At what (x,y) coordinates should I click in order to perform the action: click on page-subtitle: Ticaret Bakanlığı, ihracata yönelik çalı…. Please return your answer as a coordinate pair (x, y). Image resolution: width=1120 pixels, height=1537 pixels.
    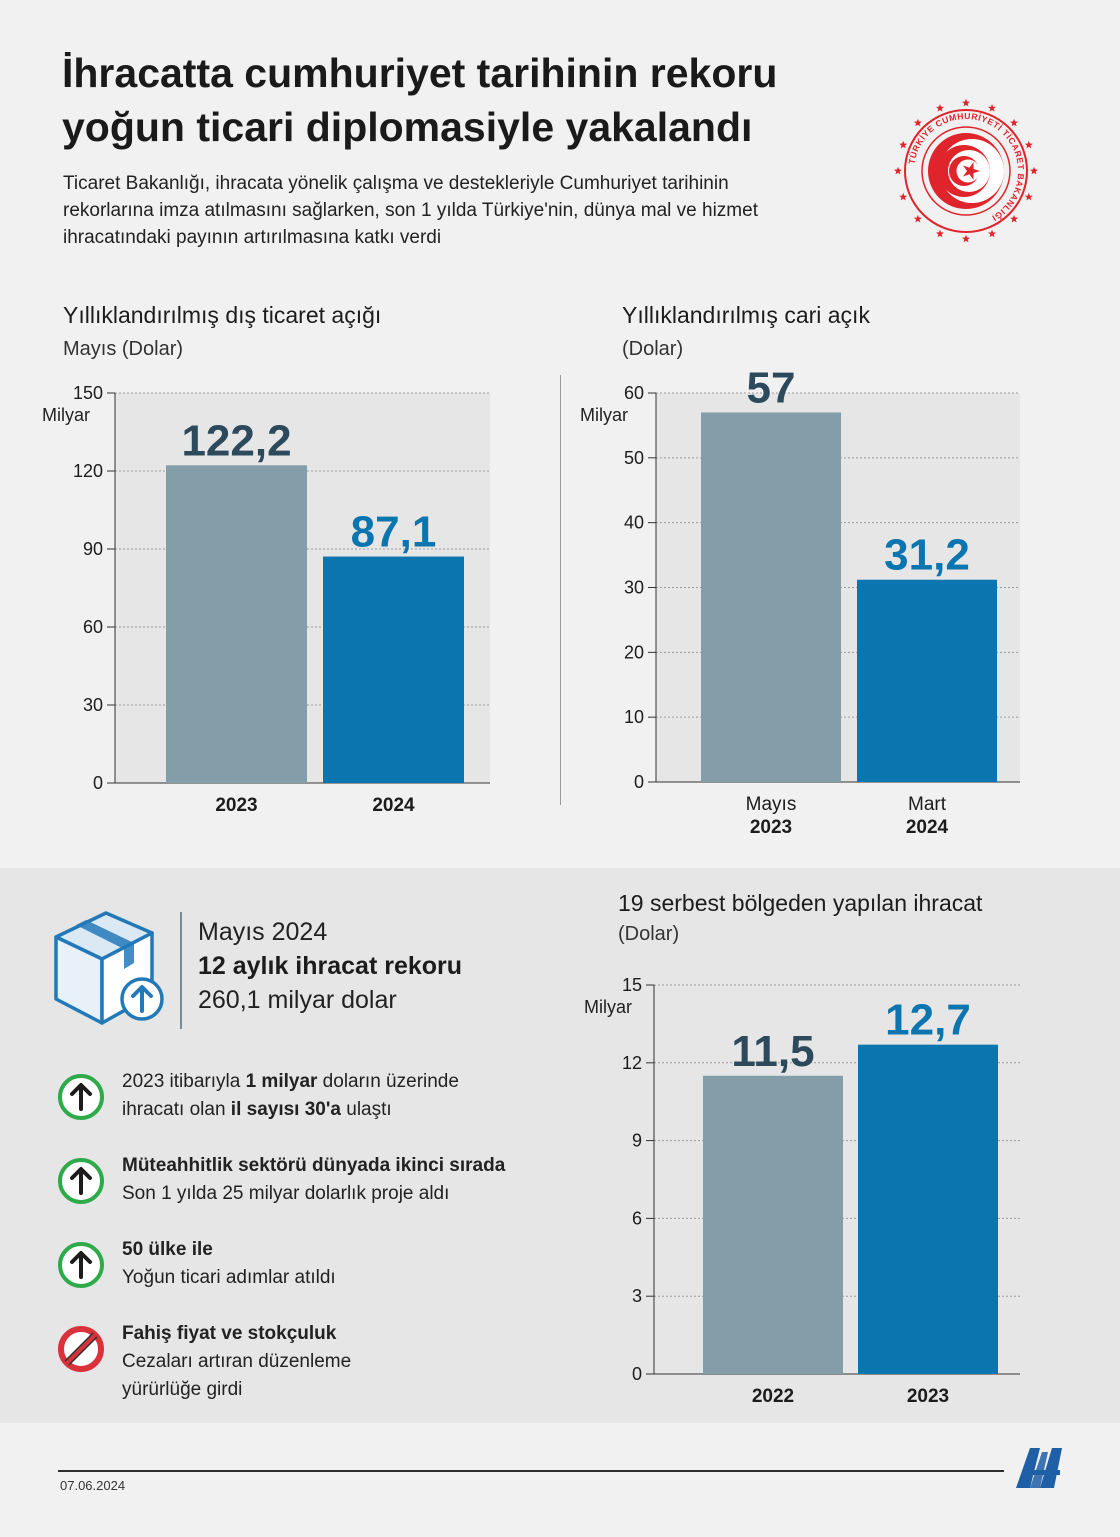
    Looking at the image, I should click on (410, 210).